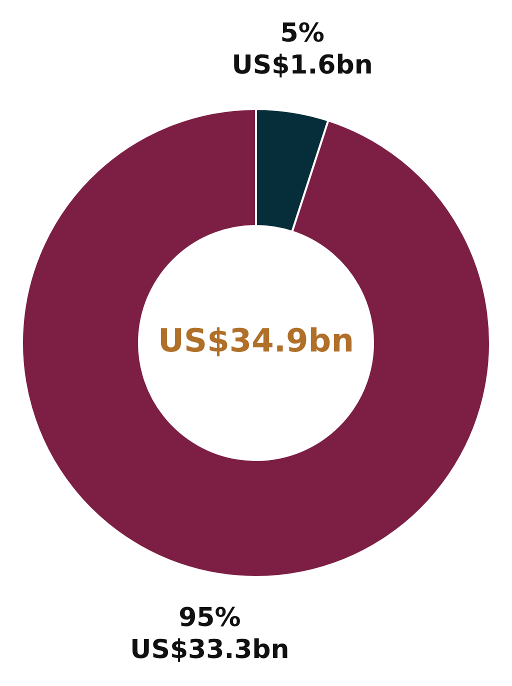 The width and height of the screenshot is (512, 686). I want to click on data-label: 5% US$1.6bn, so click(302, 49).